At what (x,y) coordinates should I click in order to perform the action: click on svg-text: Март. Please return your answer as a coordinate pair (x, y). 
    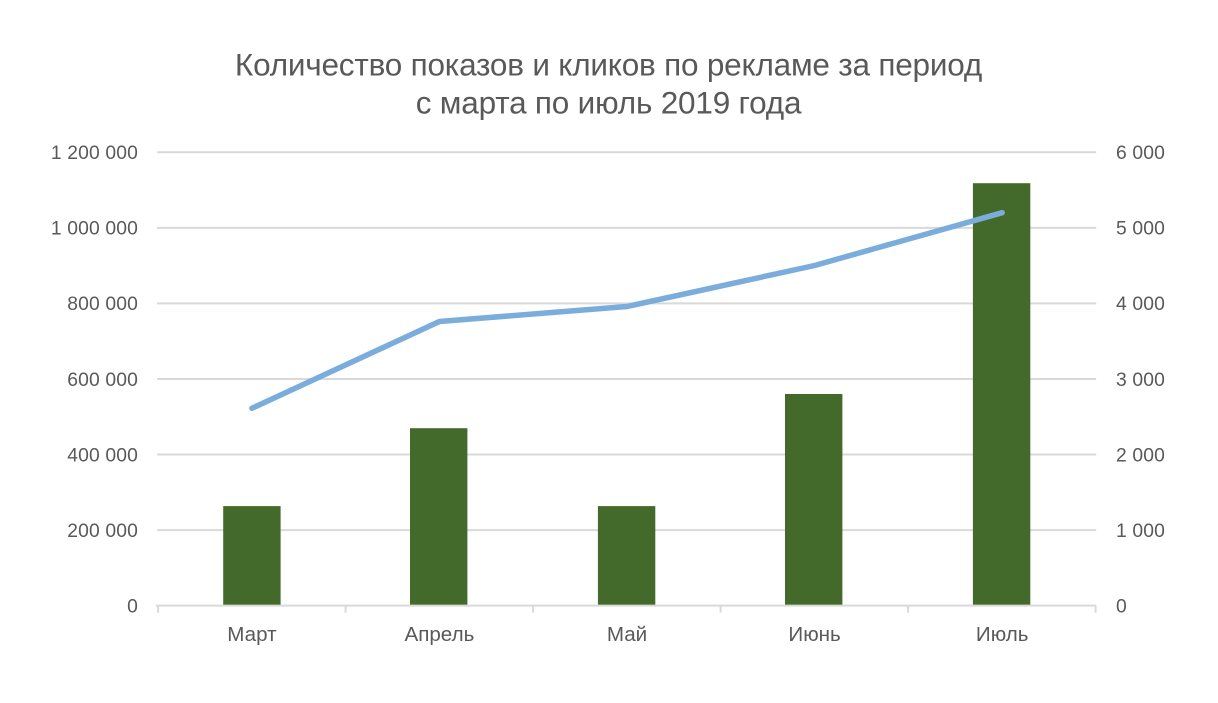
    Looking at the image, I should click on (252, 634).